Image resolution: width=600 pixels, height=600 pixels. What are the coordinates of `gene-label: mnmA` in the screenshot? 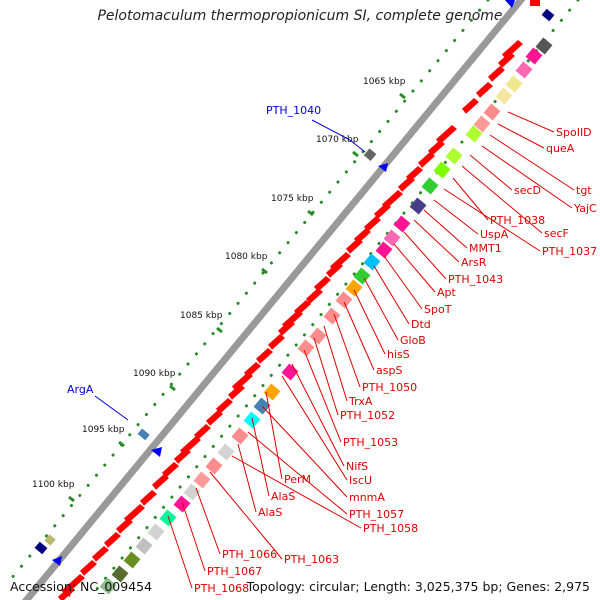 It's located at (367, 497).